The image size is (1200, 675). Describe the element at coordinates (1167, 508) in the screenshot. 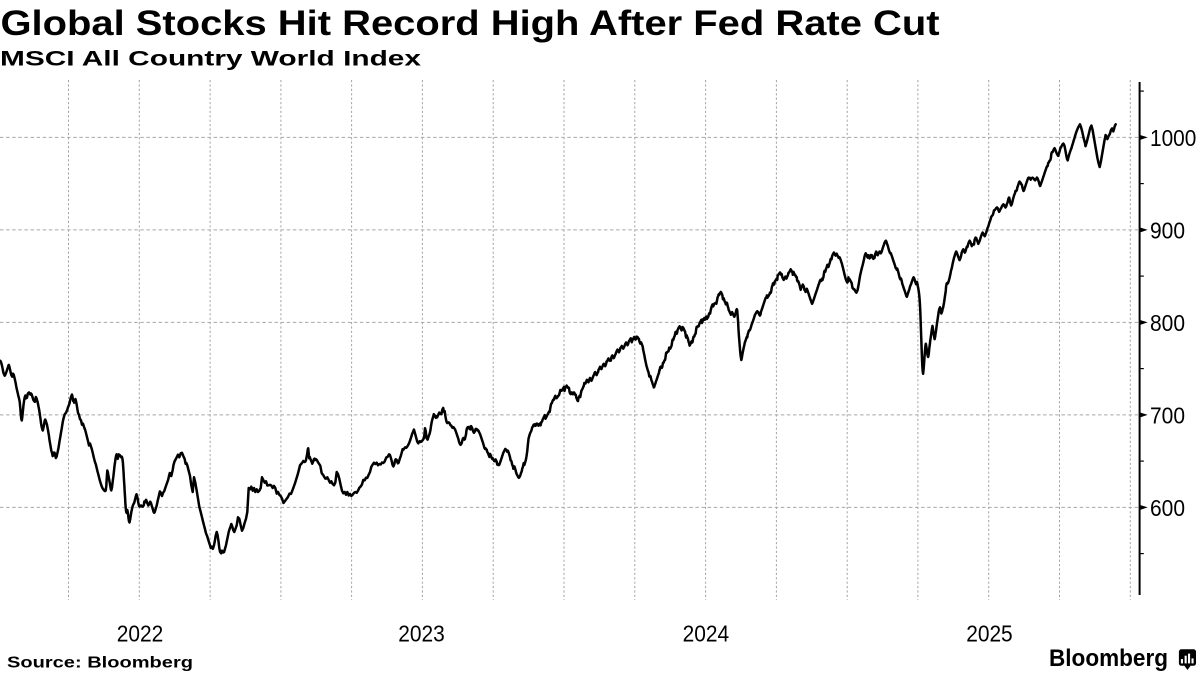

I see `svg-text: 600` at that location.